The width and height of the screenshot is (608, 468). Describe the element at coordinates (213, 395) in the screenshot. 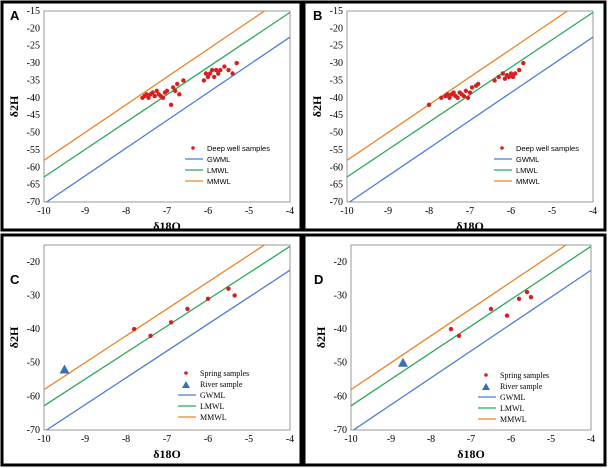

I see `legend: Spring samples River sample GWML LMWL MMWL` at that location.